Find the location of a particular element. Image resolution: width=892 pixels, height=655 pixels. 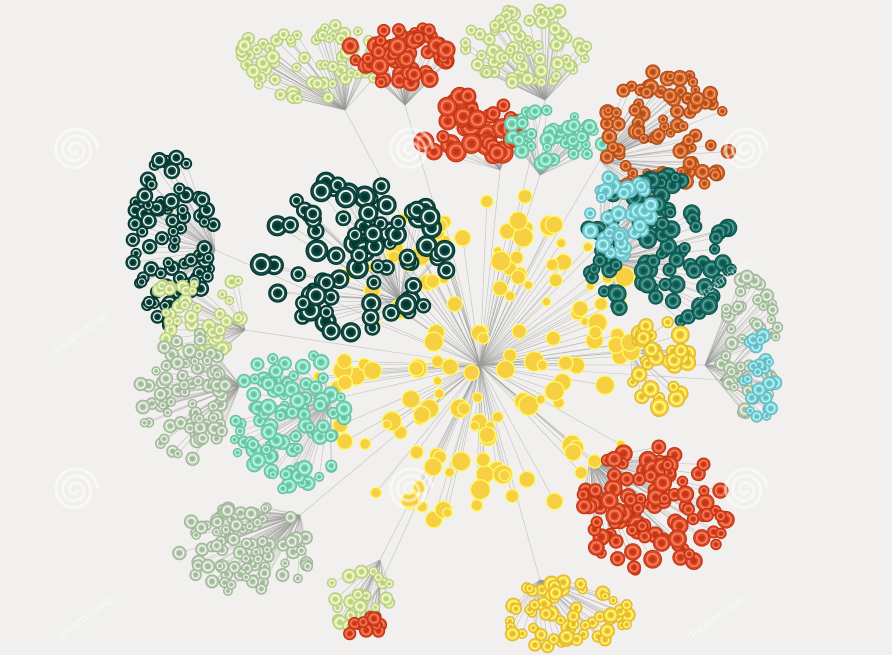

watermark-text: dreamstime is located at coordinates (715, 618).